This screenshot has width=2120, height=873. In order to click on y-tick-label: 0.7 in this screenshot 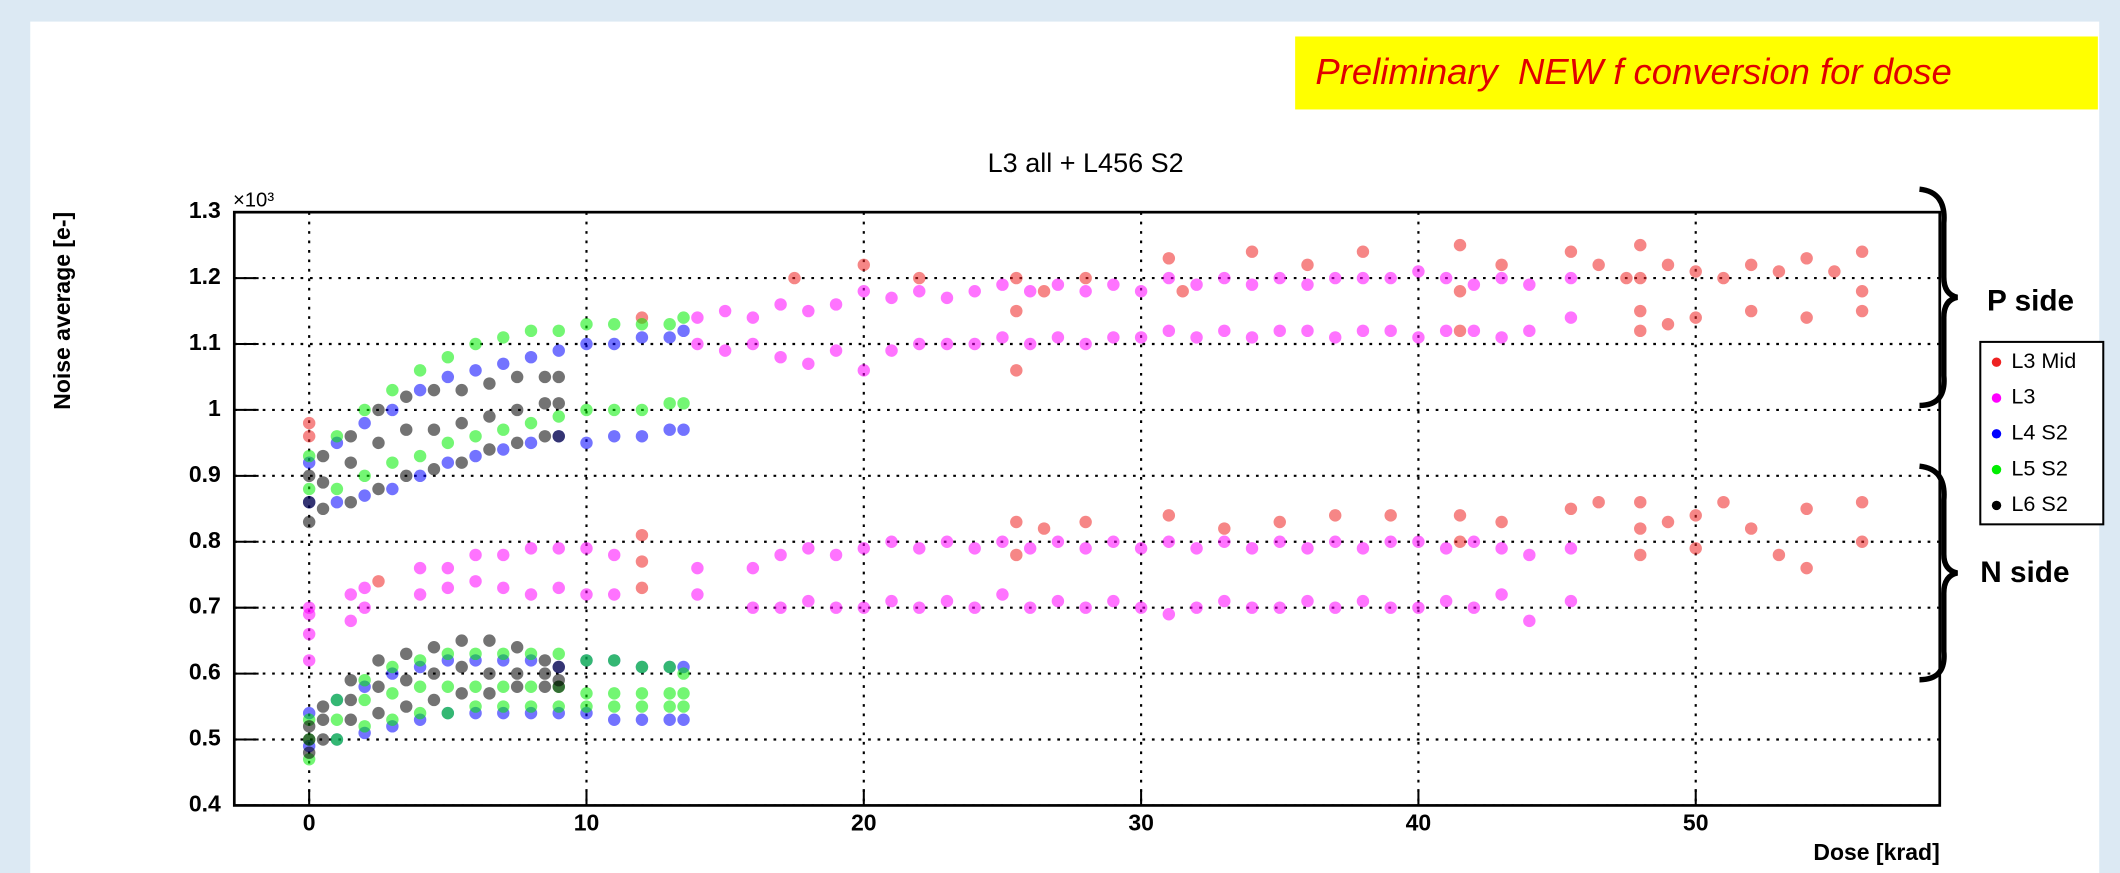, I will do `click(205, 606)`.